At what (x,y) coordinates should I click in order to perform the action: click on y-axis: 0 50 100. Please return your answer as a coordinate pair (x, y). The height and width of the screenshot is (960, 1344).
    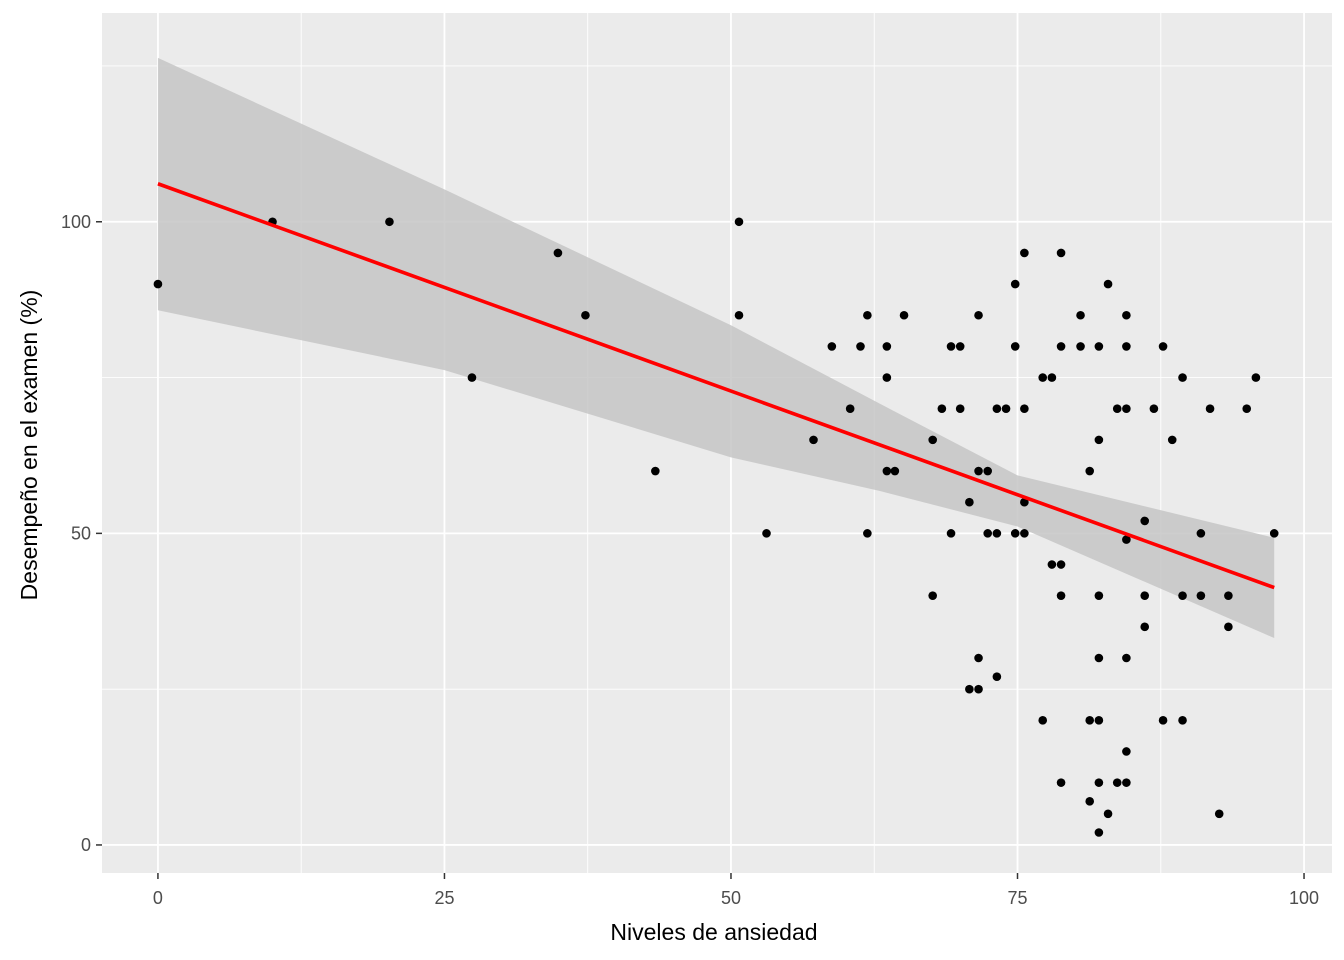
    Looking at the image, I should click on (81, 533).